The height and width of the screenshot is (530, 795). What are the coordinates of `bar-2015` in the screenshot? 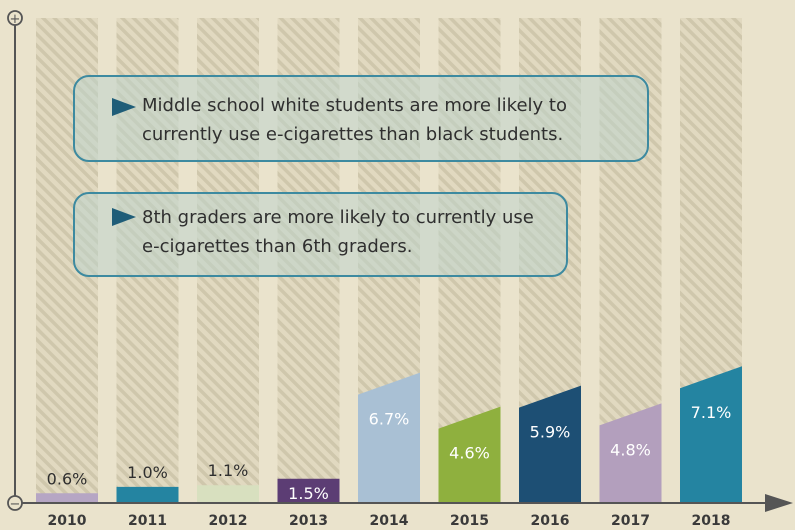 It's located at (469, 454).